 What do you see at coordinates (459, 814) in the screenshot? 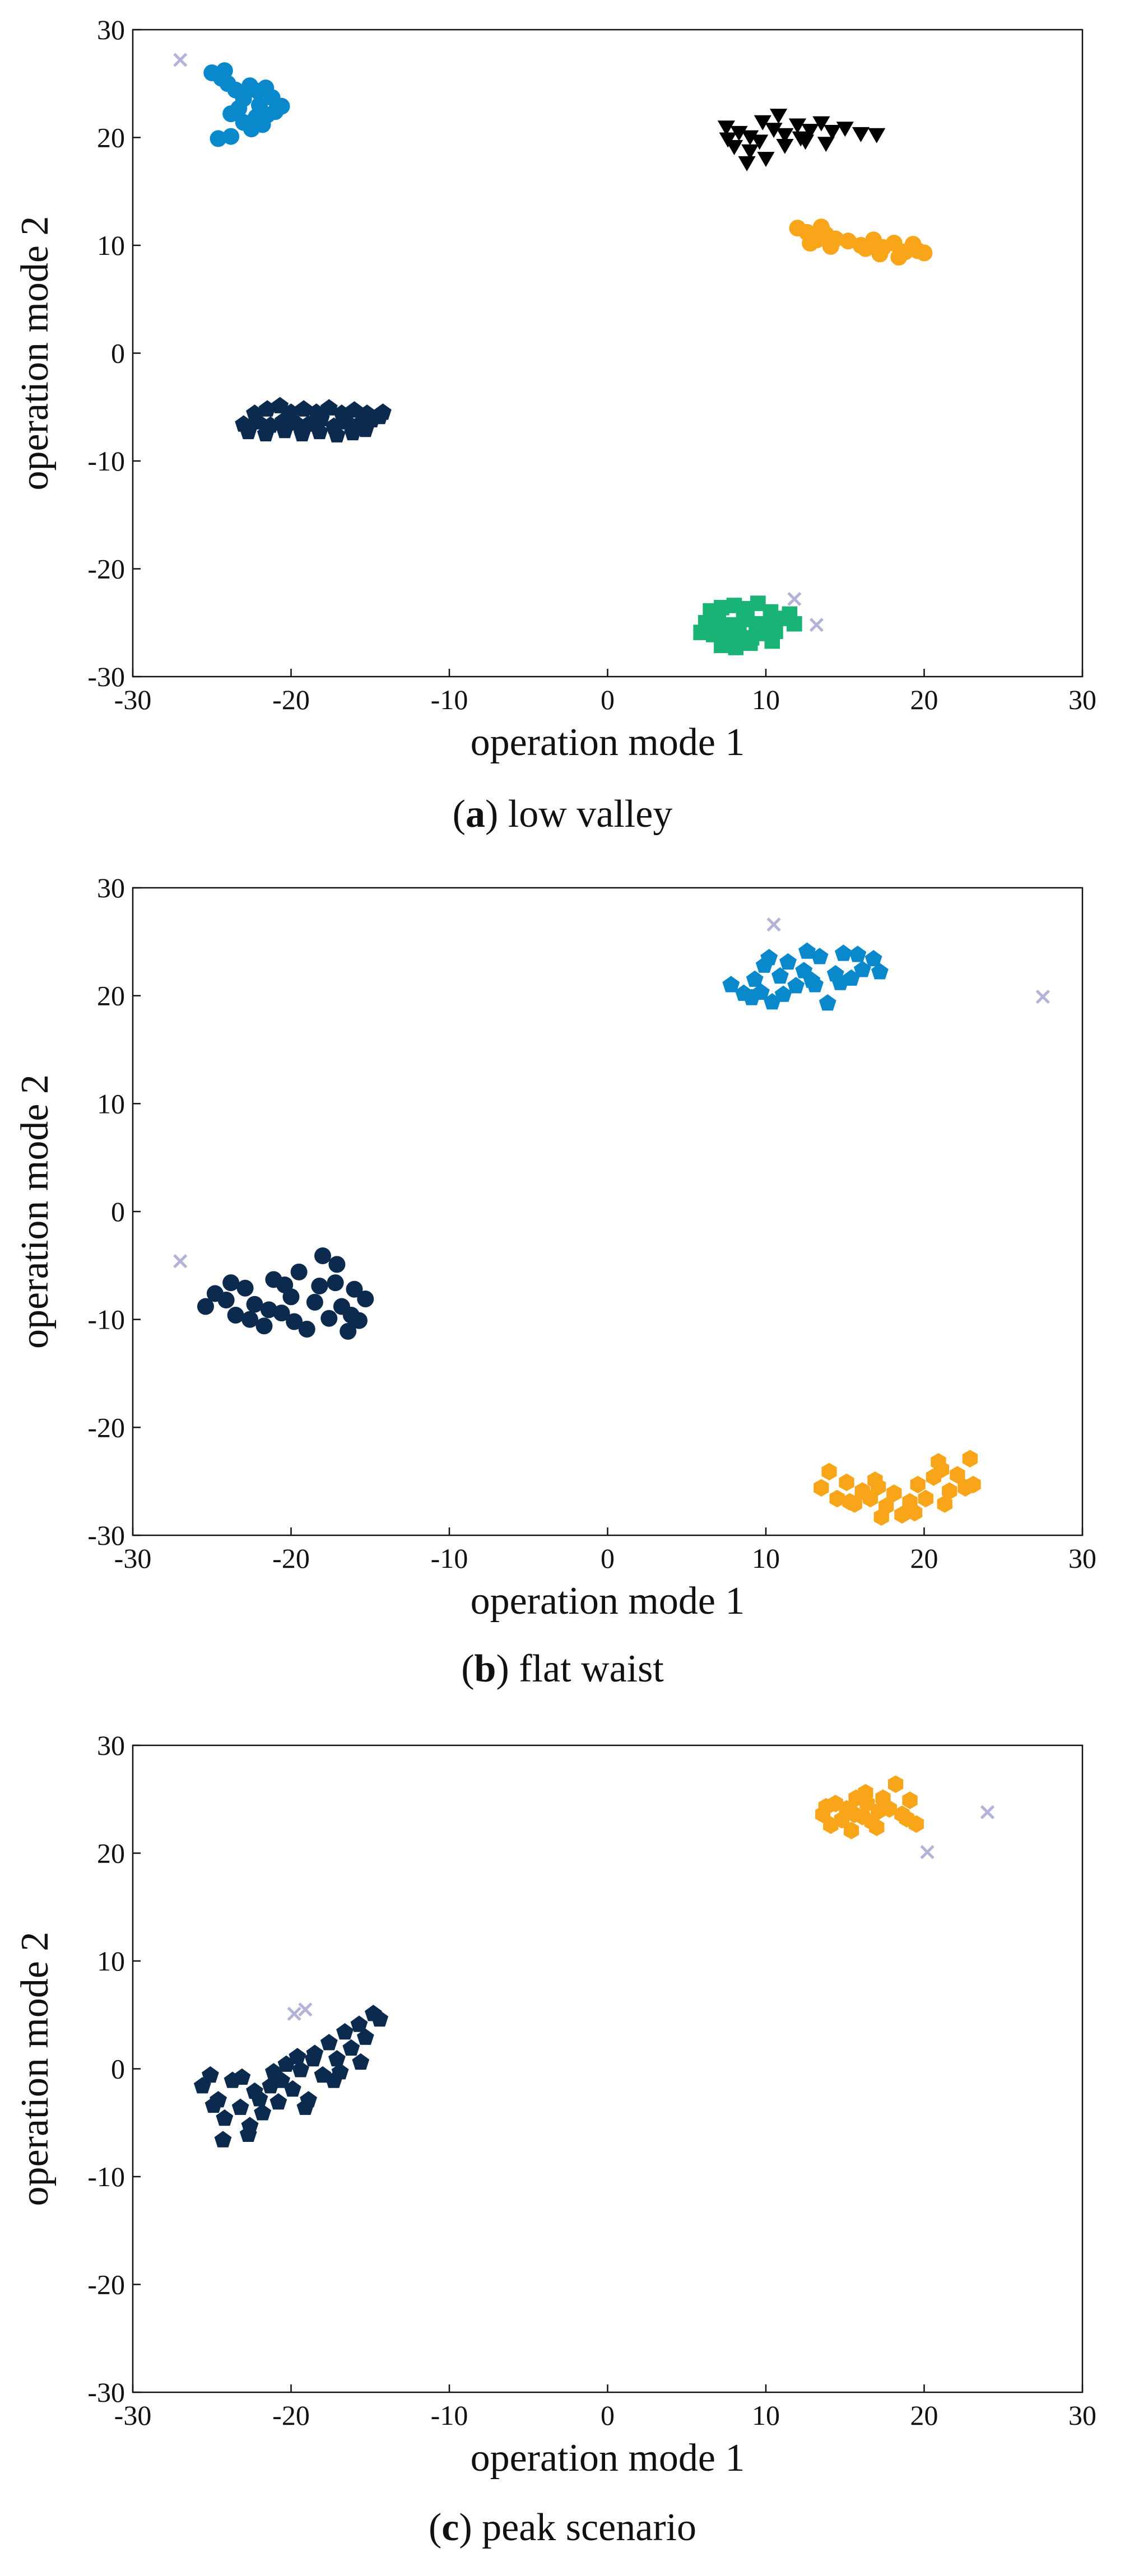
I see `panel-a-caption-open-paren: (` at bounding box center [459, 814].